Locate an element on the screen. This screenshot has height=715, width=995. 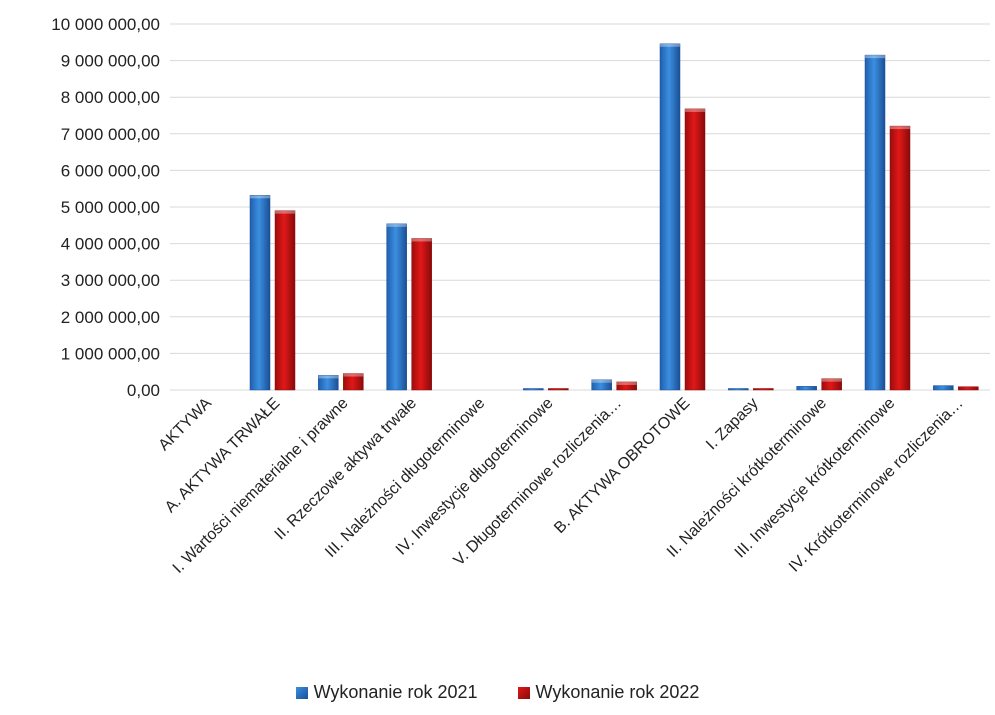
y-tick-label: 3 000 000,00 is located at coordinates (110, 280).